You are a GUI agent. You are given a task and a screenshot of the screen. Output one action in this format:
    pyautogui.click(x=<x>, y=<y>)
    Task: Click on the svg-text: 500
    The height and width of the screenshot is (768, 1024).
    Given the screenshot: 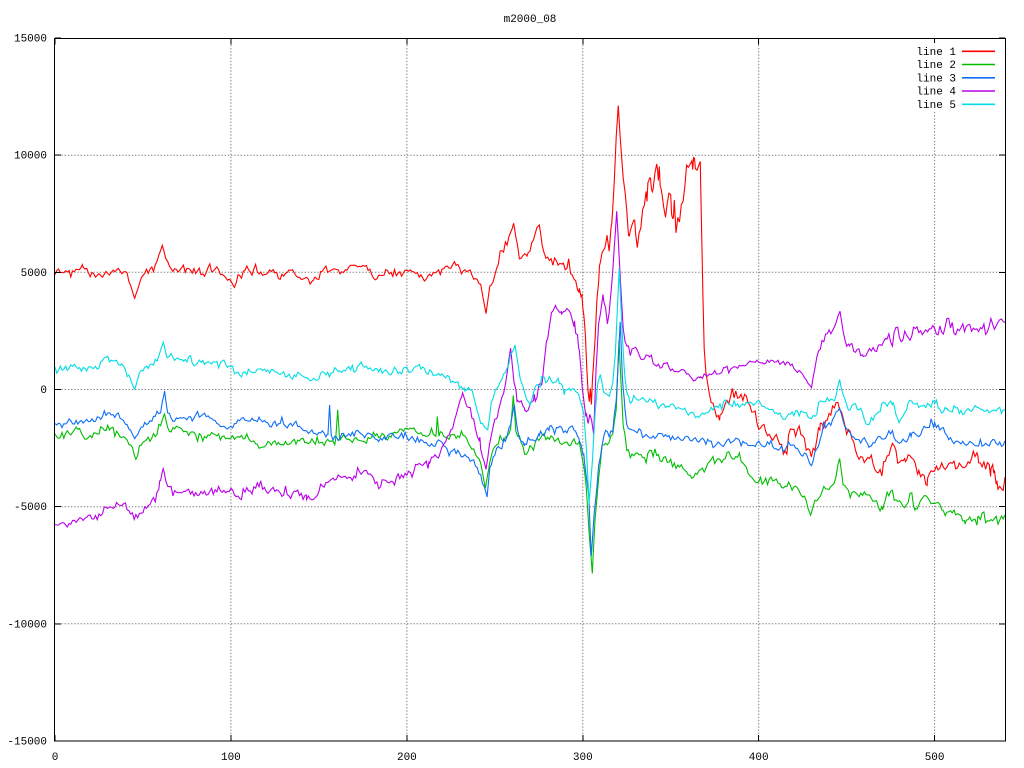 What is the action you would take?
    pyautogui.click(x=935, y=758)
    